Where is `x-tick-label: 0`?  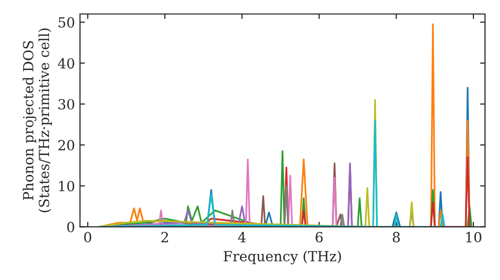 x-tick-label: 0 is located at coordinates (88, 237).